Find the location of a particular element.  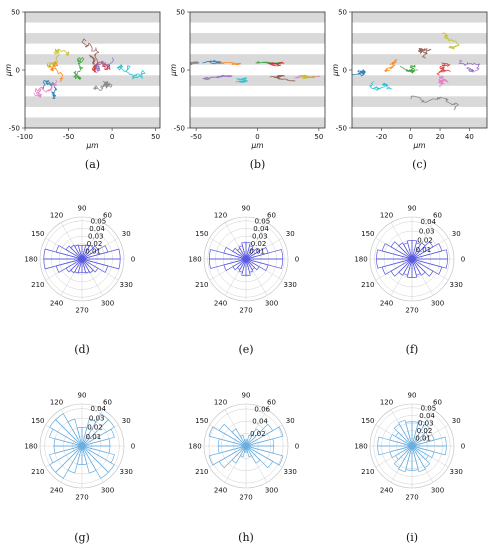

x-tick-label: -20 is located at coordinates (381, 137).